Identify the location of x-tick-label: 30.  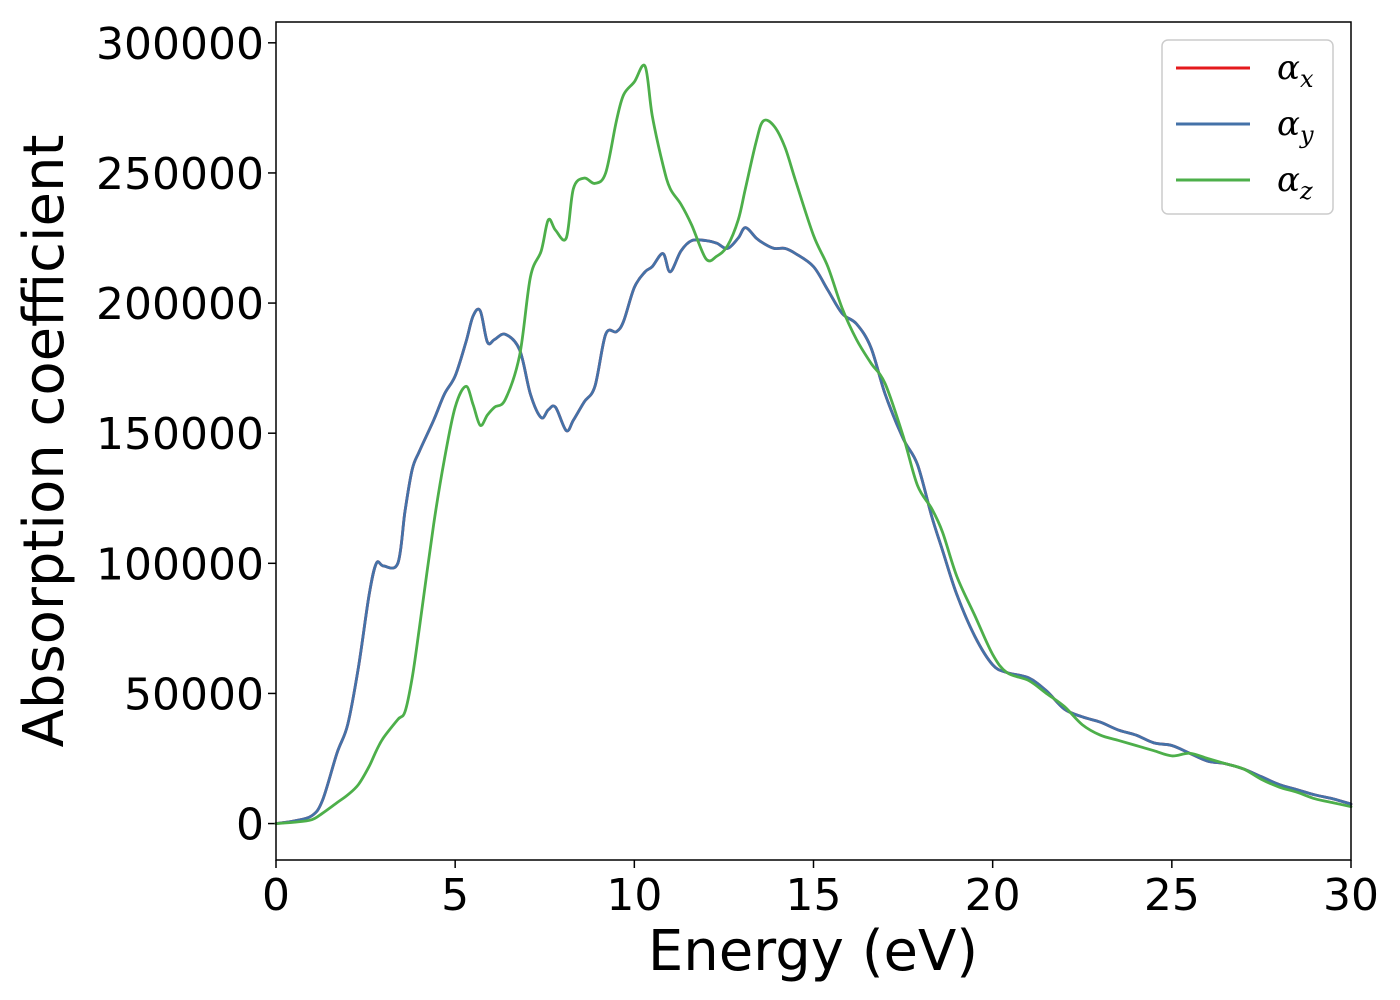
(1351, 895).